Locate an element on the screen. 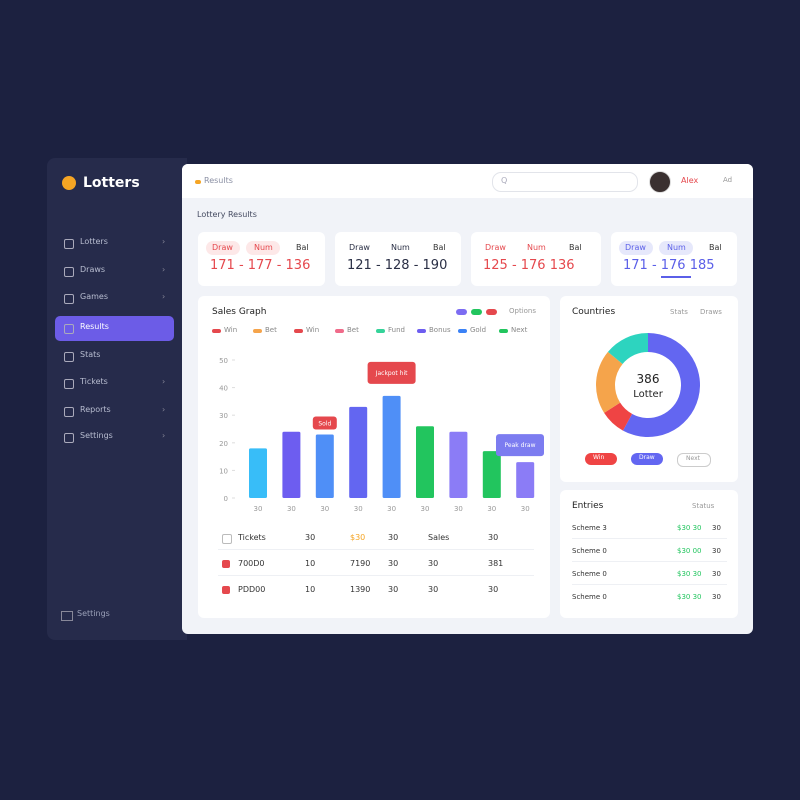 Image resolution: width=800 pixels, height=800 pixels. legend-label: Win is located at coordinates (231, 330).